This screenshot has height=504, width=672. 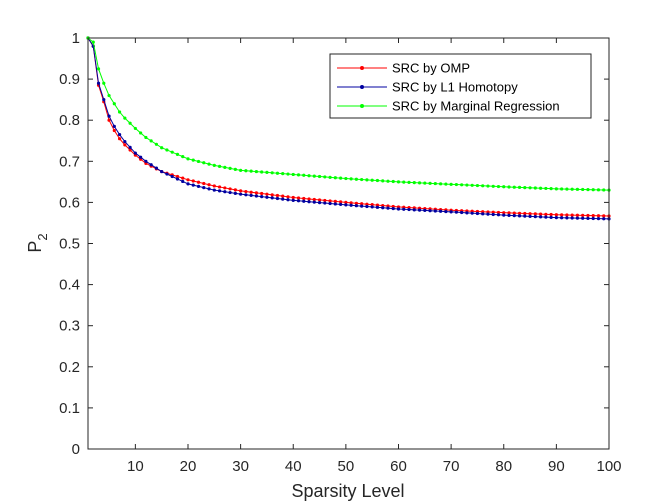 I want to click on legend-box, so click(x=460, y=86).